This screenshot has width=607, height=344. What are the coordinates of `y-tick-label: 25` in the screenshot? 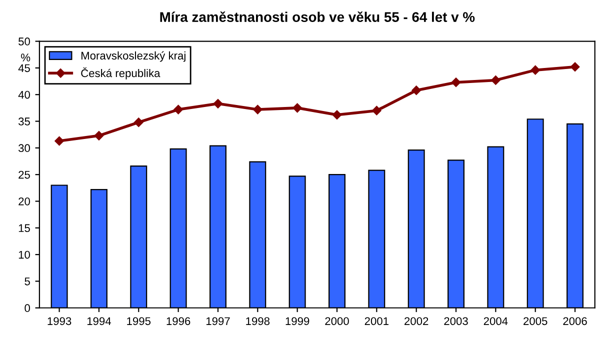 It's located at (24, 174).